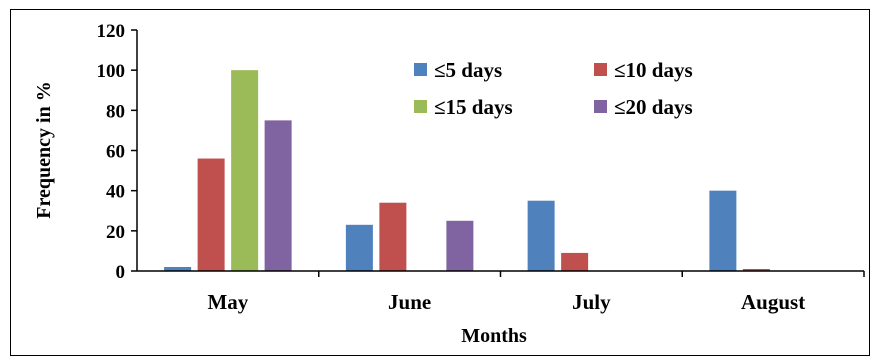  What do you see at coordinates (115, 232) in the screenshot?
I see `y-tick-label: 20` at bounding box center [115, 232].